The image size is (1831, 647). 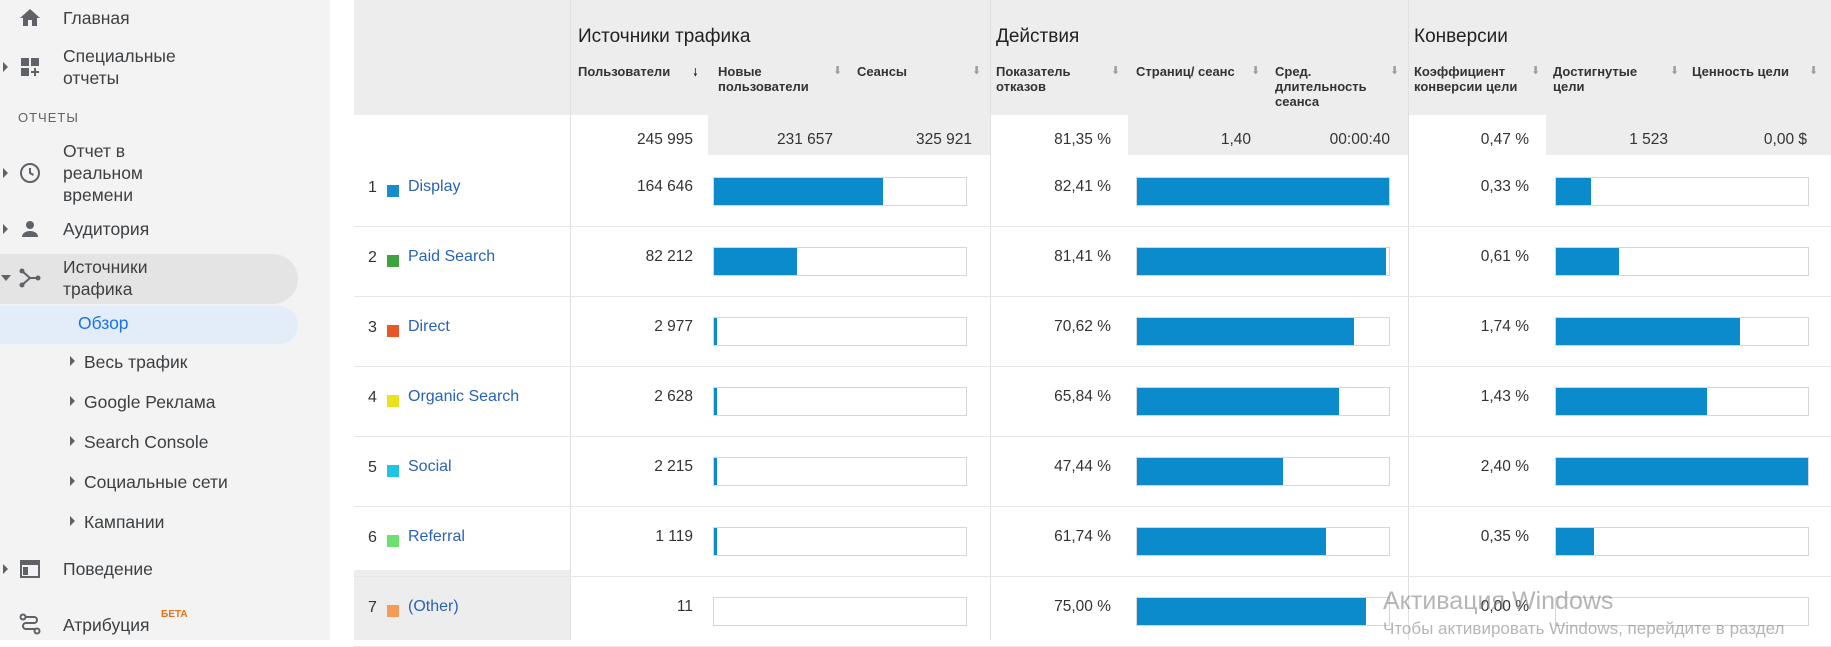 I want to click on sidebar-item-label: Отчет в реальном времени, so click(x=103, y=173).